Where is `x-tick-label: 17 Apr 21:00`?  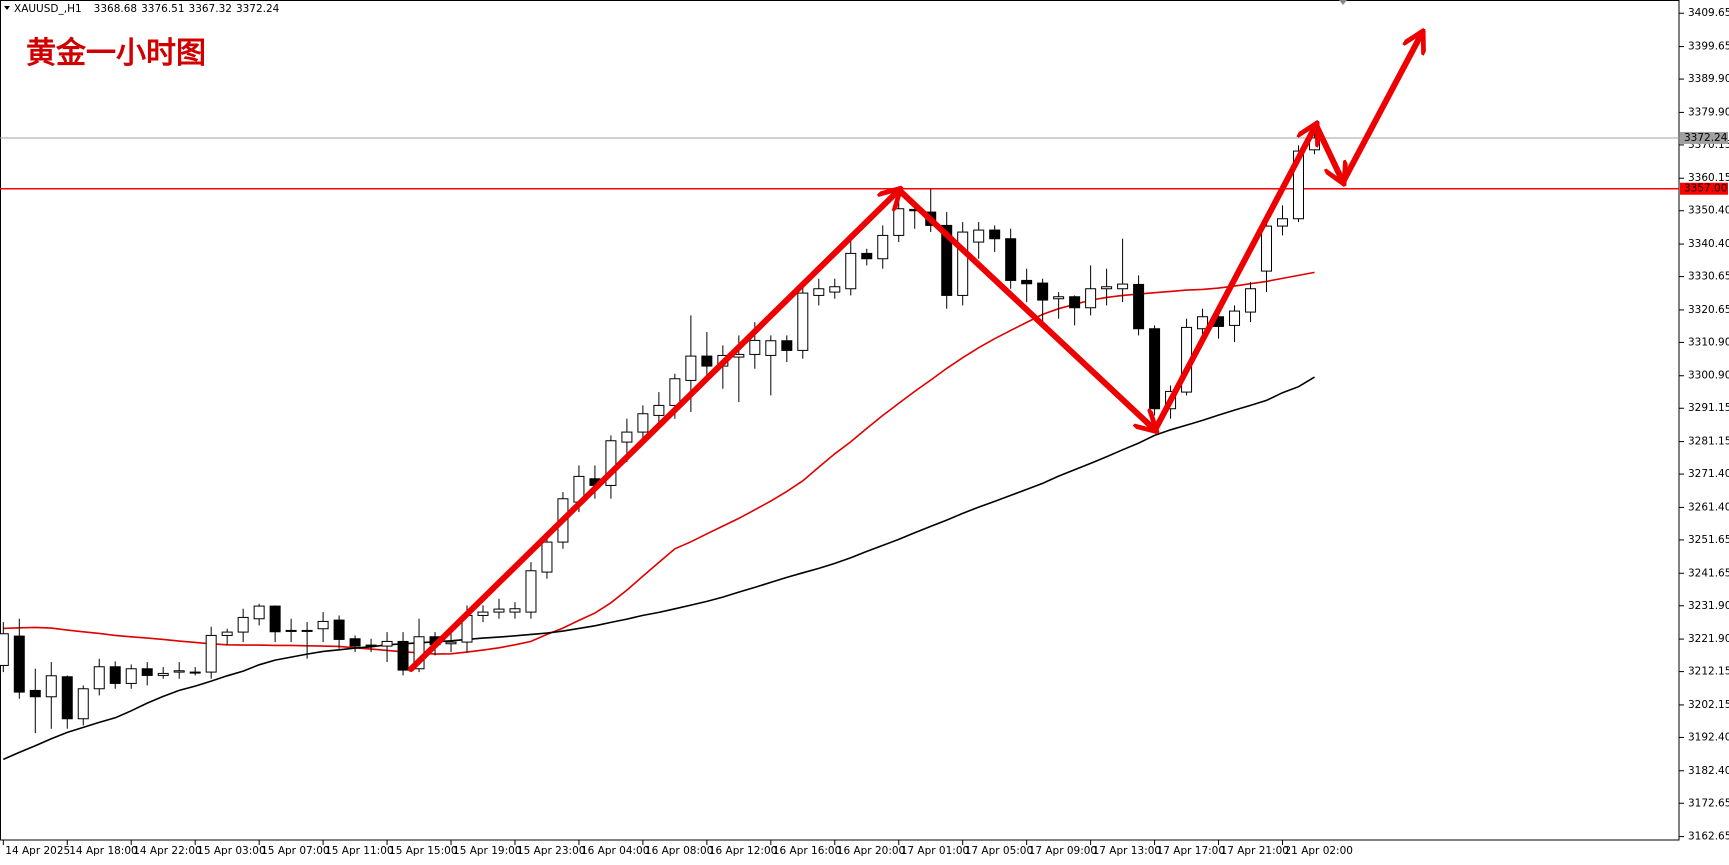
x-tick-label: 17 Apr 21:00 is located at coordinates (1255, 851).